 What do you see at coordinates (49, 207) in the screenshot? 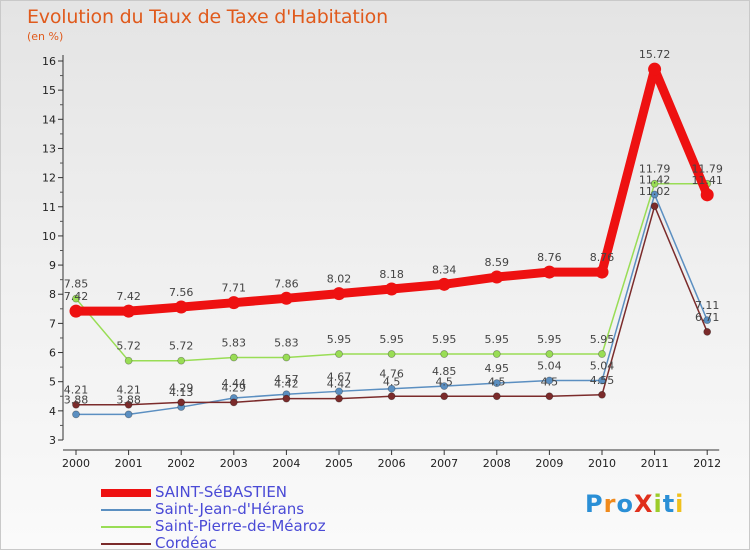
I see `y-tick-label: 11` at bounding box center [49, 207].